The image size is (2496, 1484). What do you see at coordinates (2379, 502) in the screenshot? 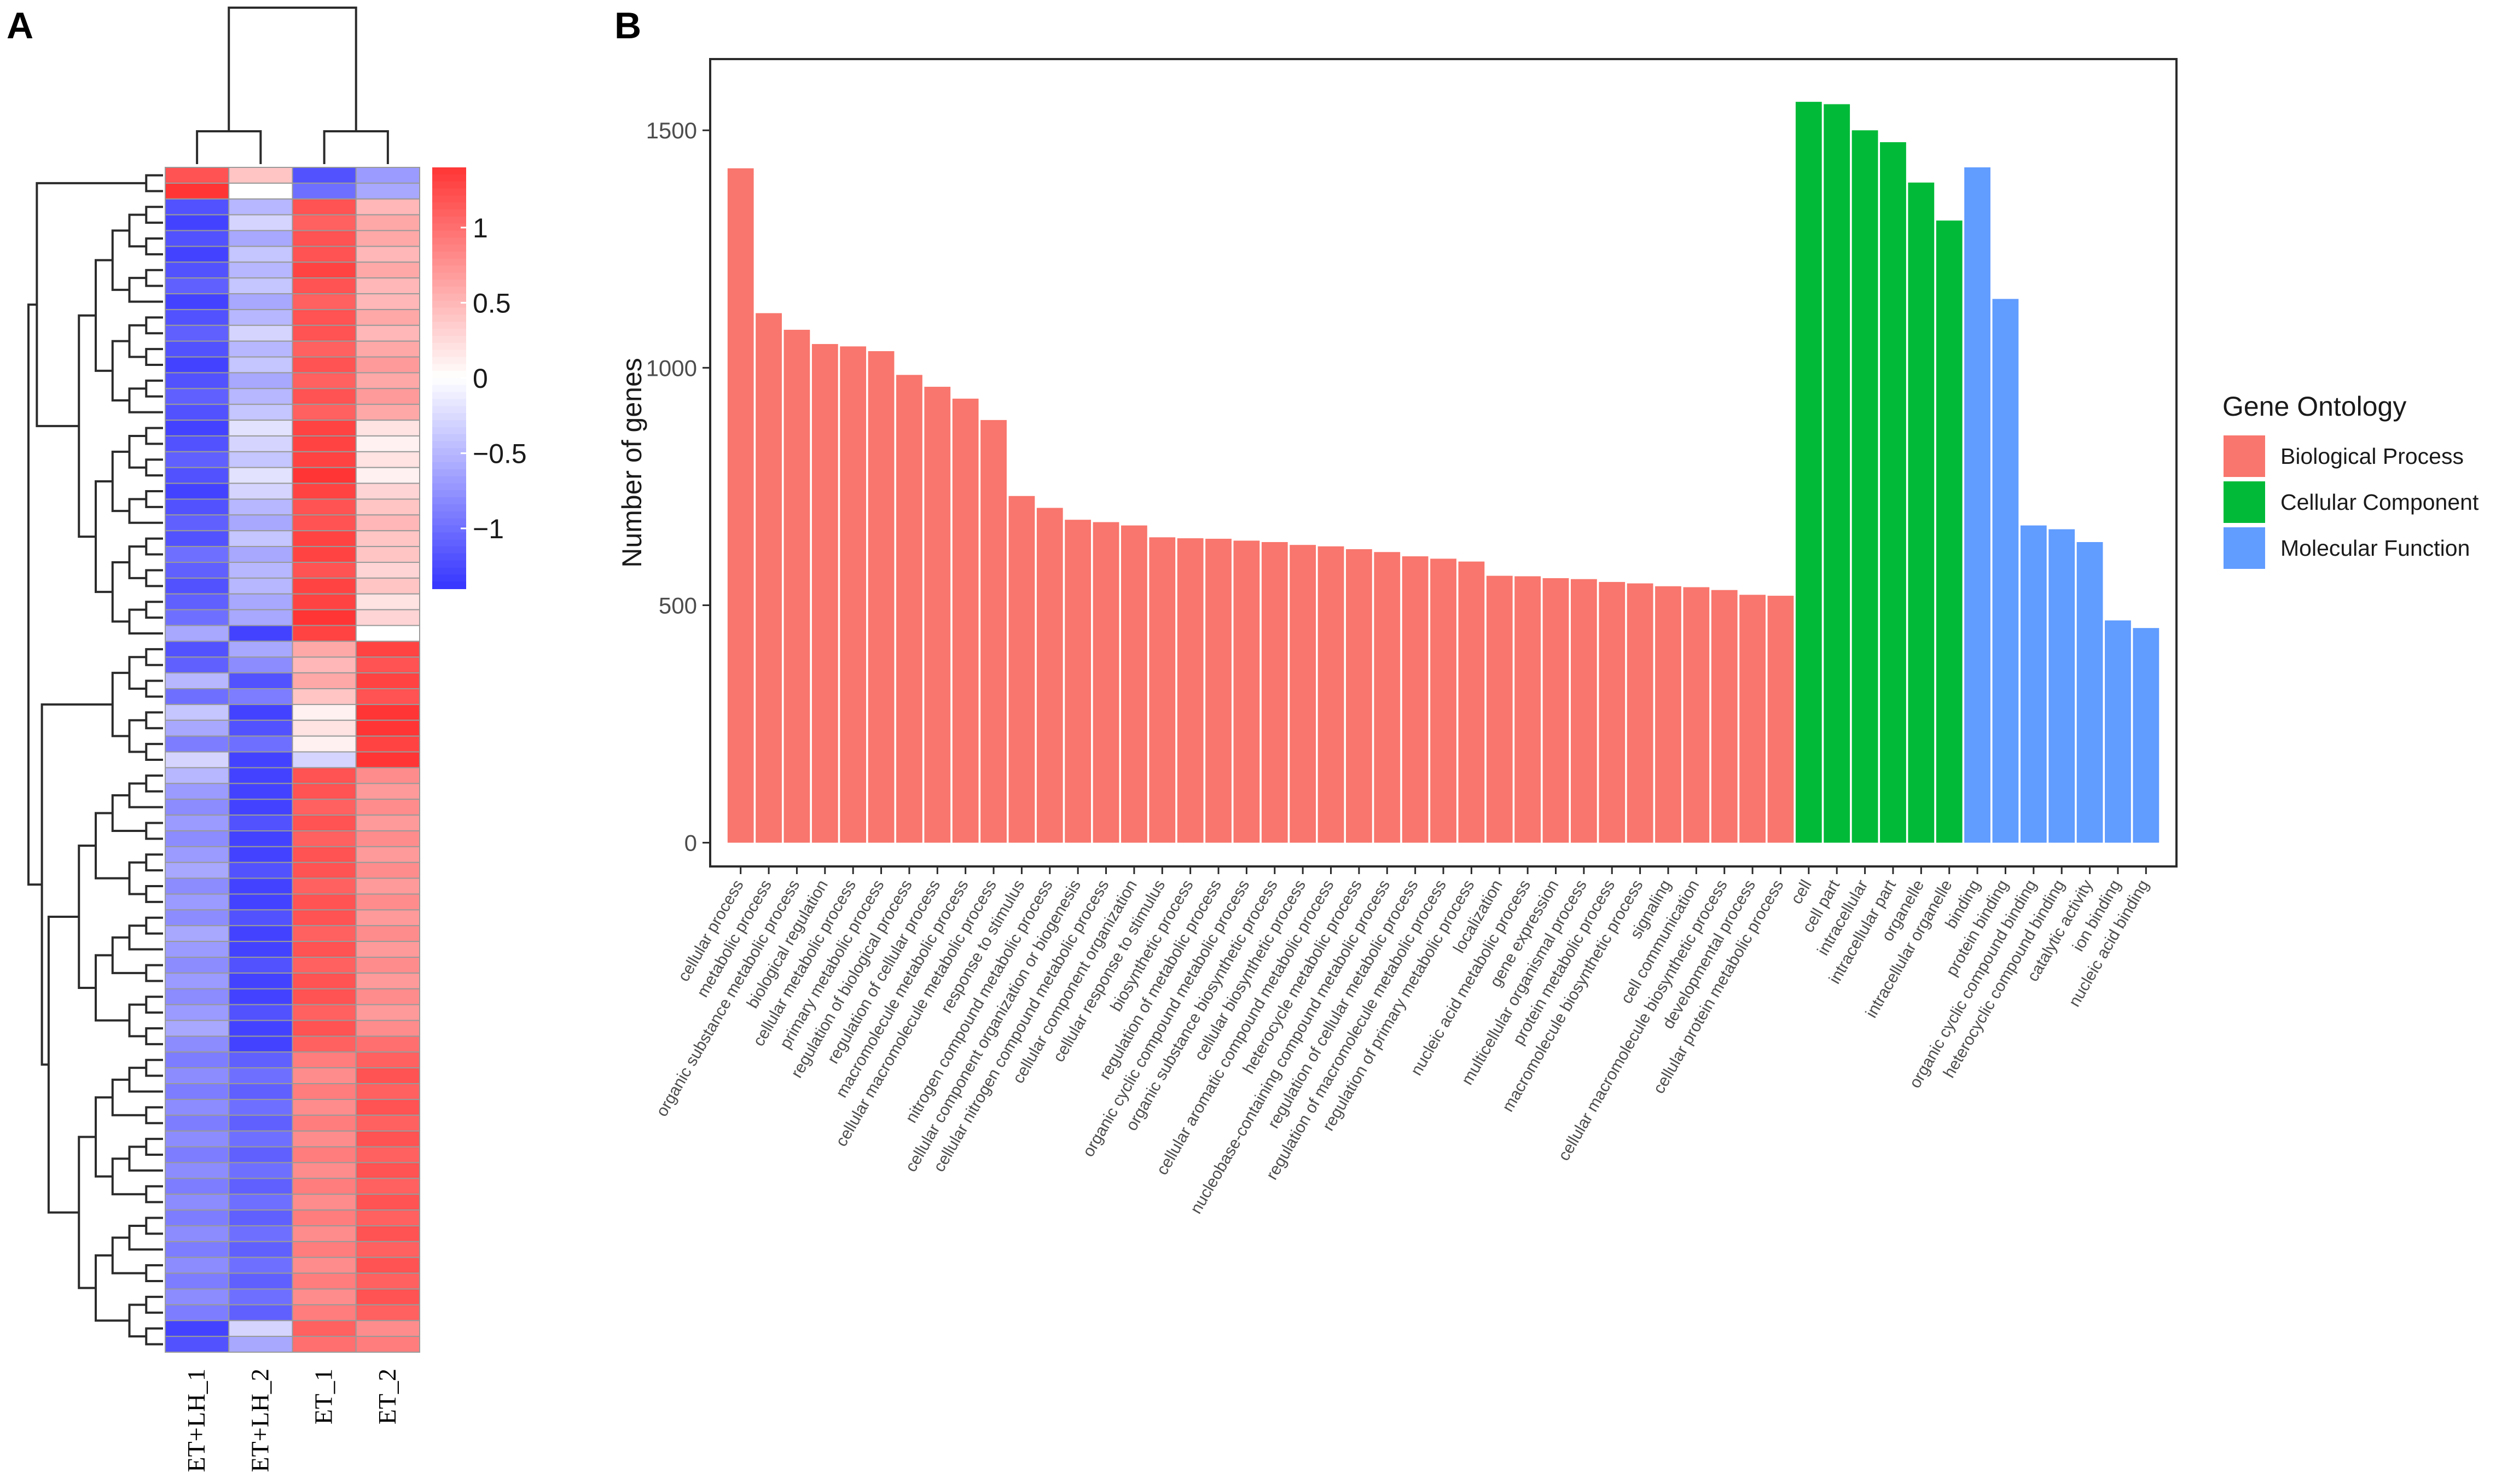
I see `legend-label: Cellular Component` at bounding box center [2379, 502].